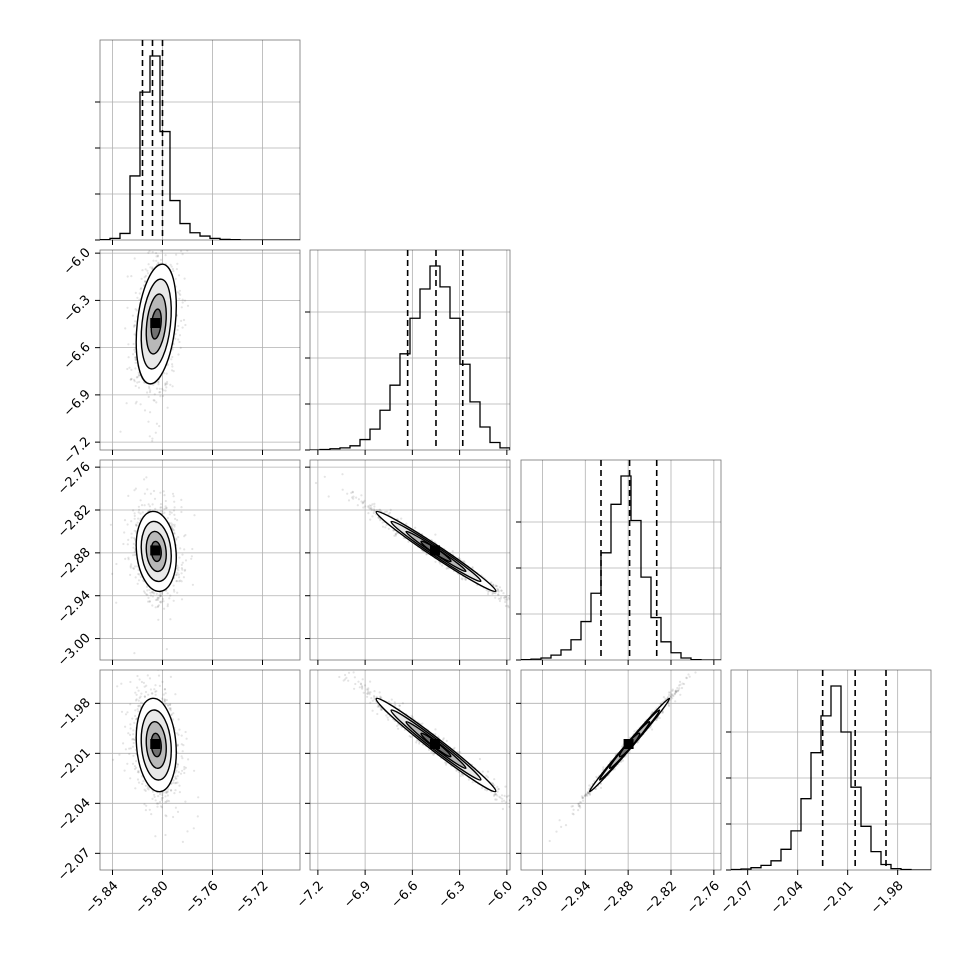 The width and height of the screenshot is (970, 970). Describe the element at coordinates (410, 350) in the screenshot. I see `panel-frame` at that location.